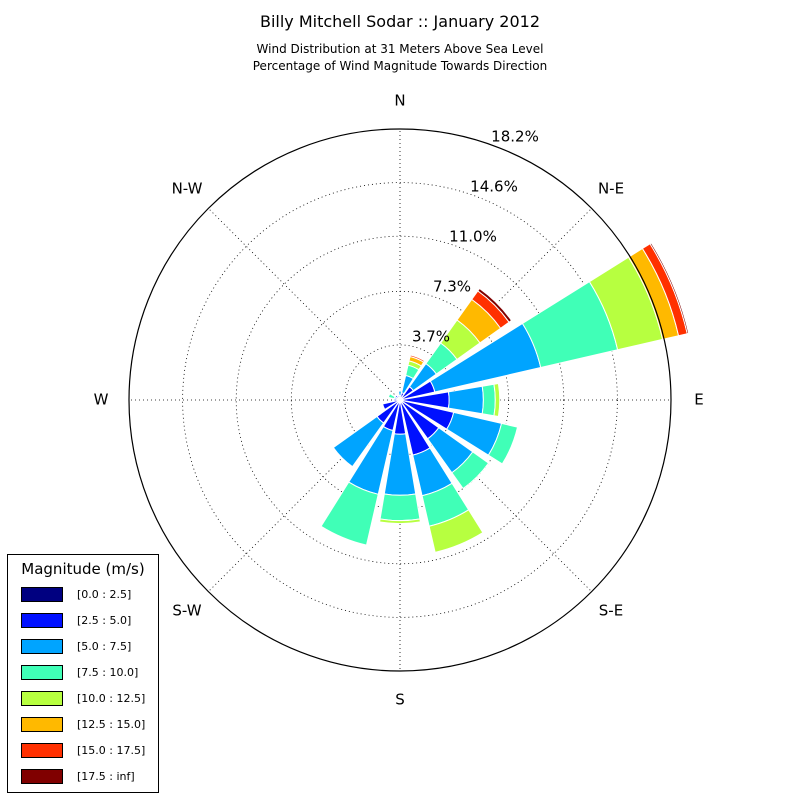 The height and width of the screenshot is (800, 800). I want to click on legend-title: Magnitude (m/s), so click(83, 569).